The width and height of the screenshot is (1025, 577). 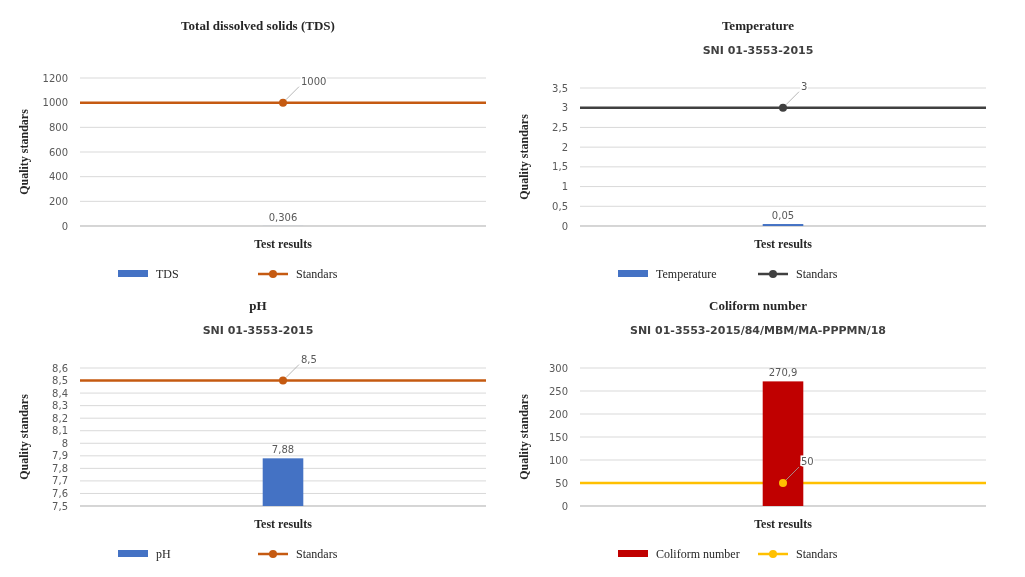 I want to click on y-tick-label: 7,8, so click(x=60, y=468).